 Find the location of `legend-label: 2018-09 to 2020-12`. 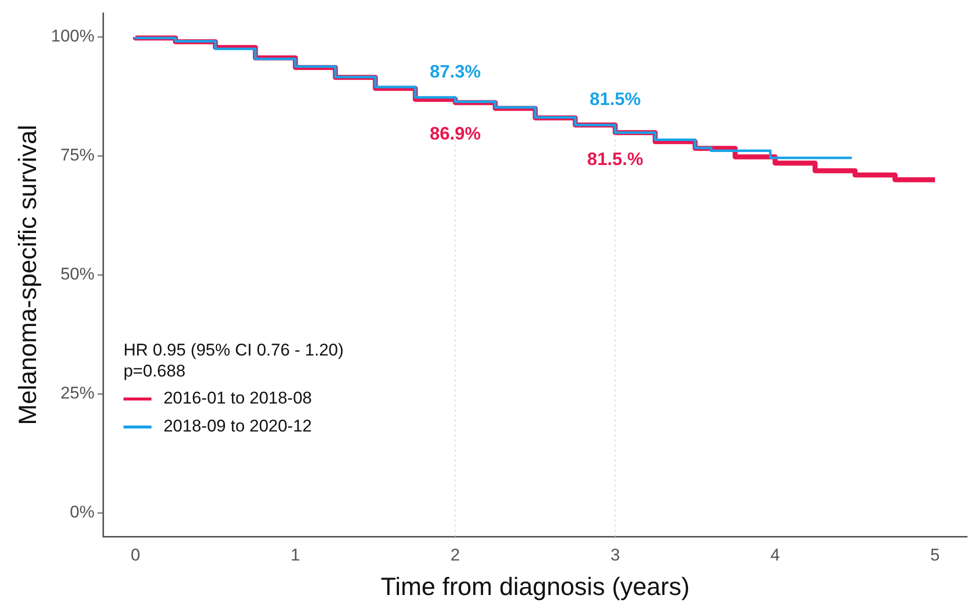

legend-label: 2018-09 to 2020-12 is located at coordinates (237, 426).